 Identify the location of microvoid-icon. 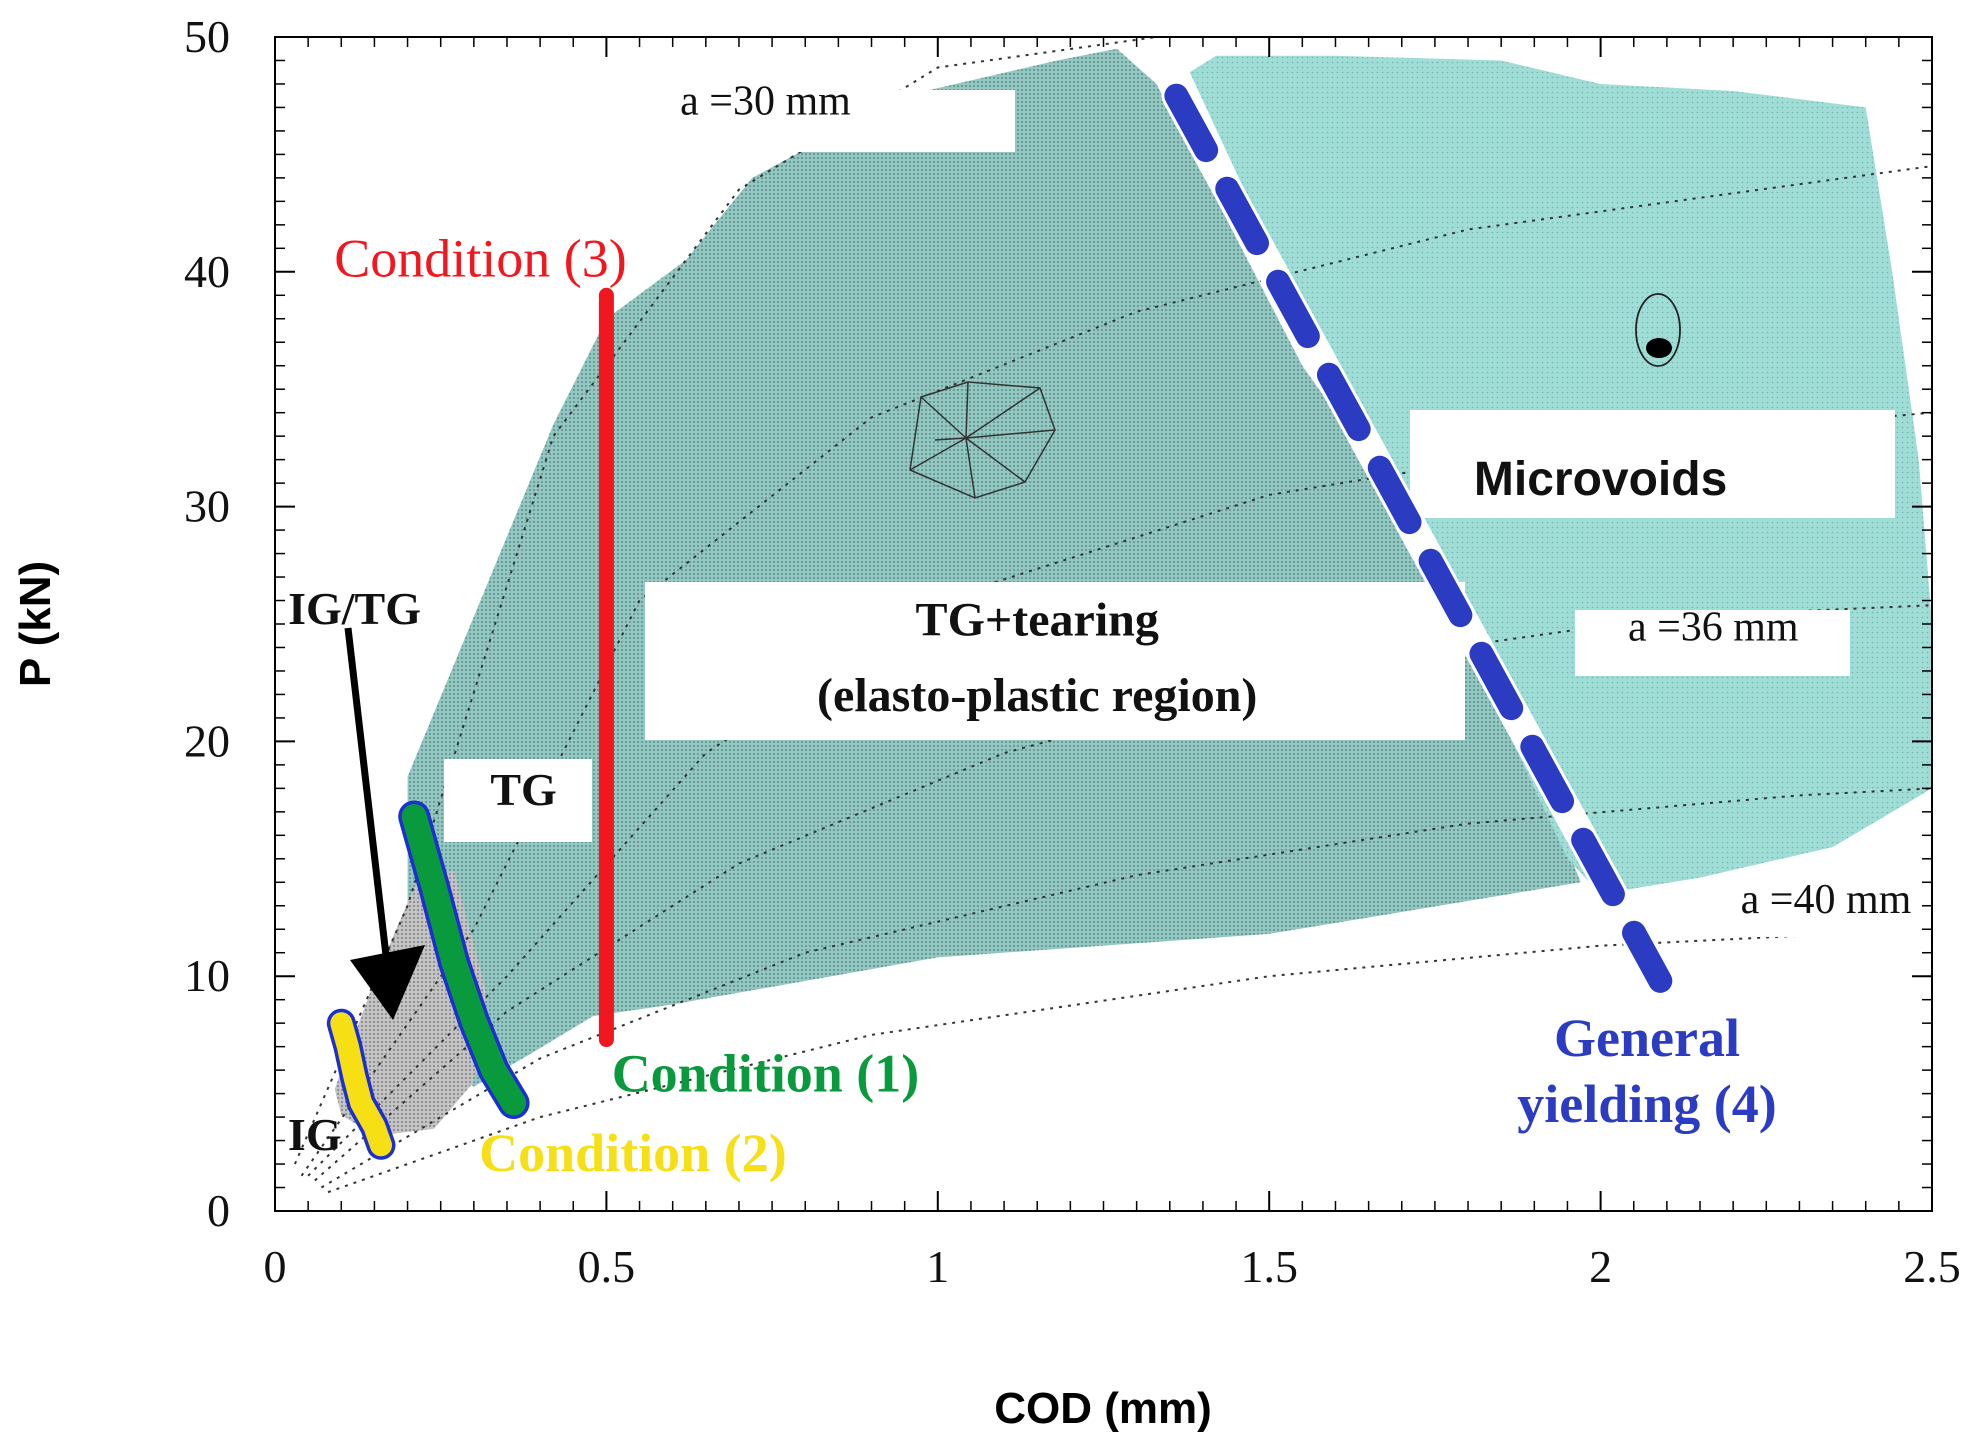
(1658, 330).